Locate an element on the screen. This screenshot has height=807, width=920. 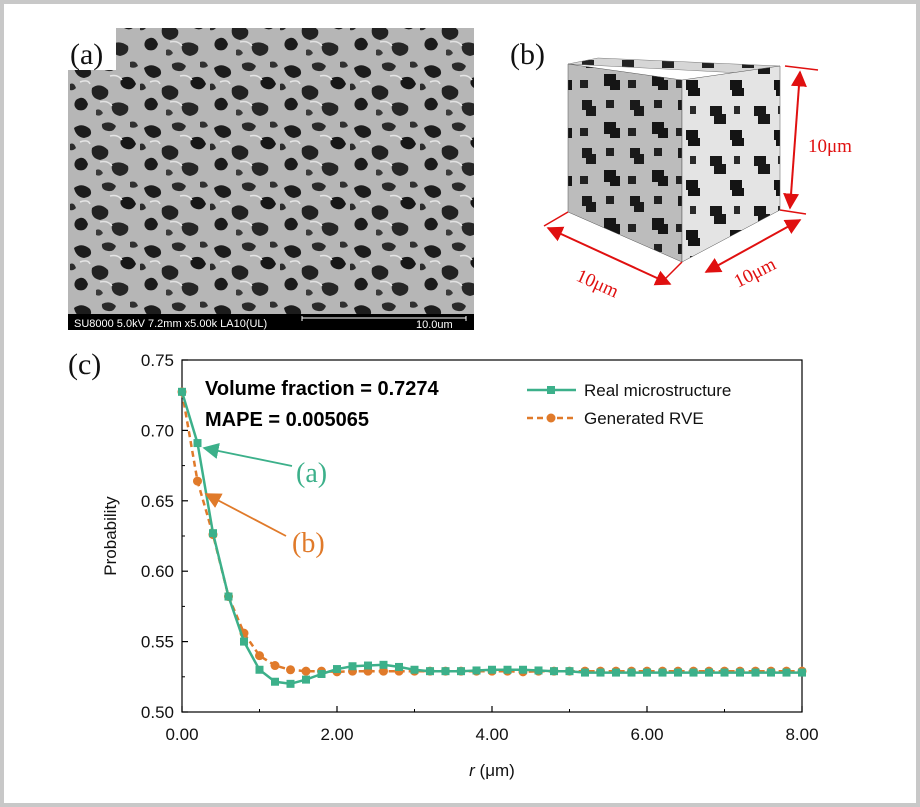
x-tick-label: 6.00 is located at coordinates (646, 734).